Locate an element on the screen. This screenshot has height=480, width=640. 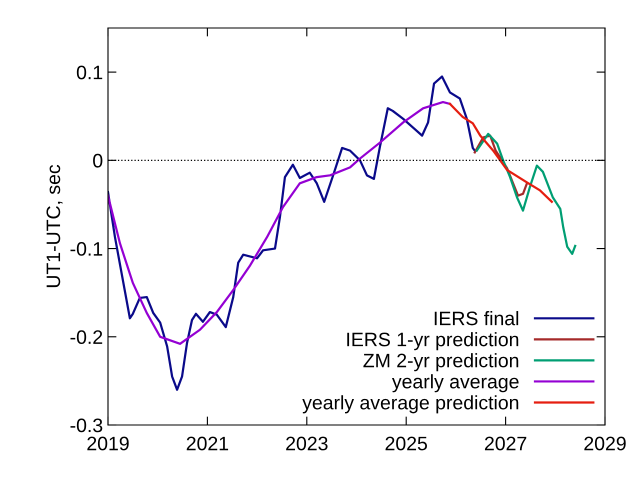
legend-label: IERS 1-yr prediction is located at coordinates (432, 341).